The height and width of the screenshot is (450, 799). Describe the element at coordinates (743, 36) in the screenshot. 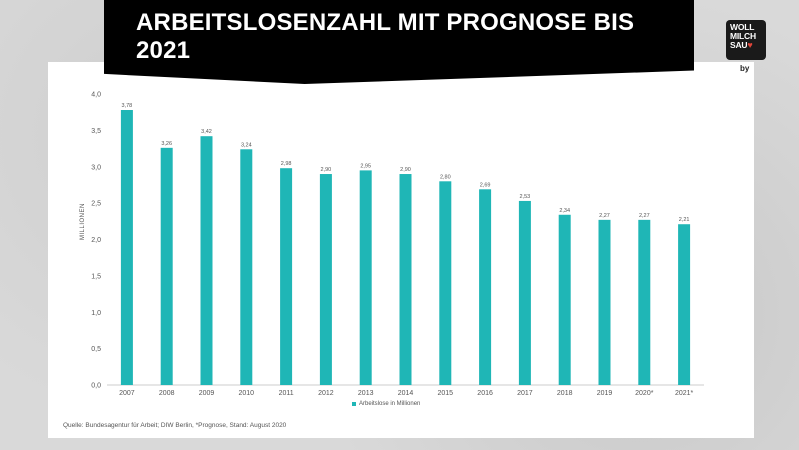

I see `logo-line-2: MILCH` at that location.